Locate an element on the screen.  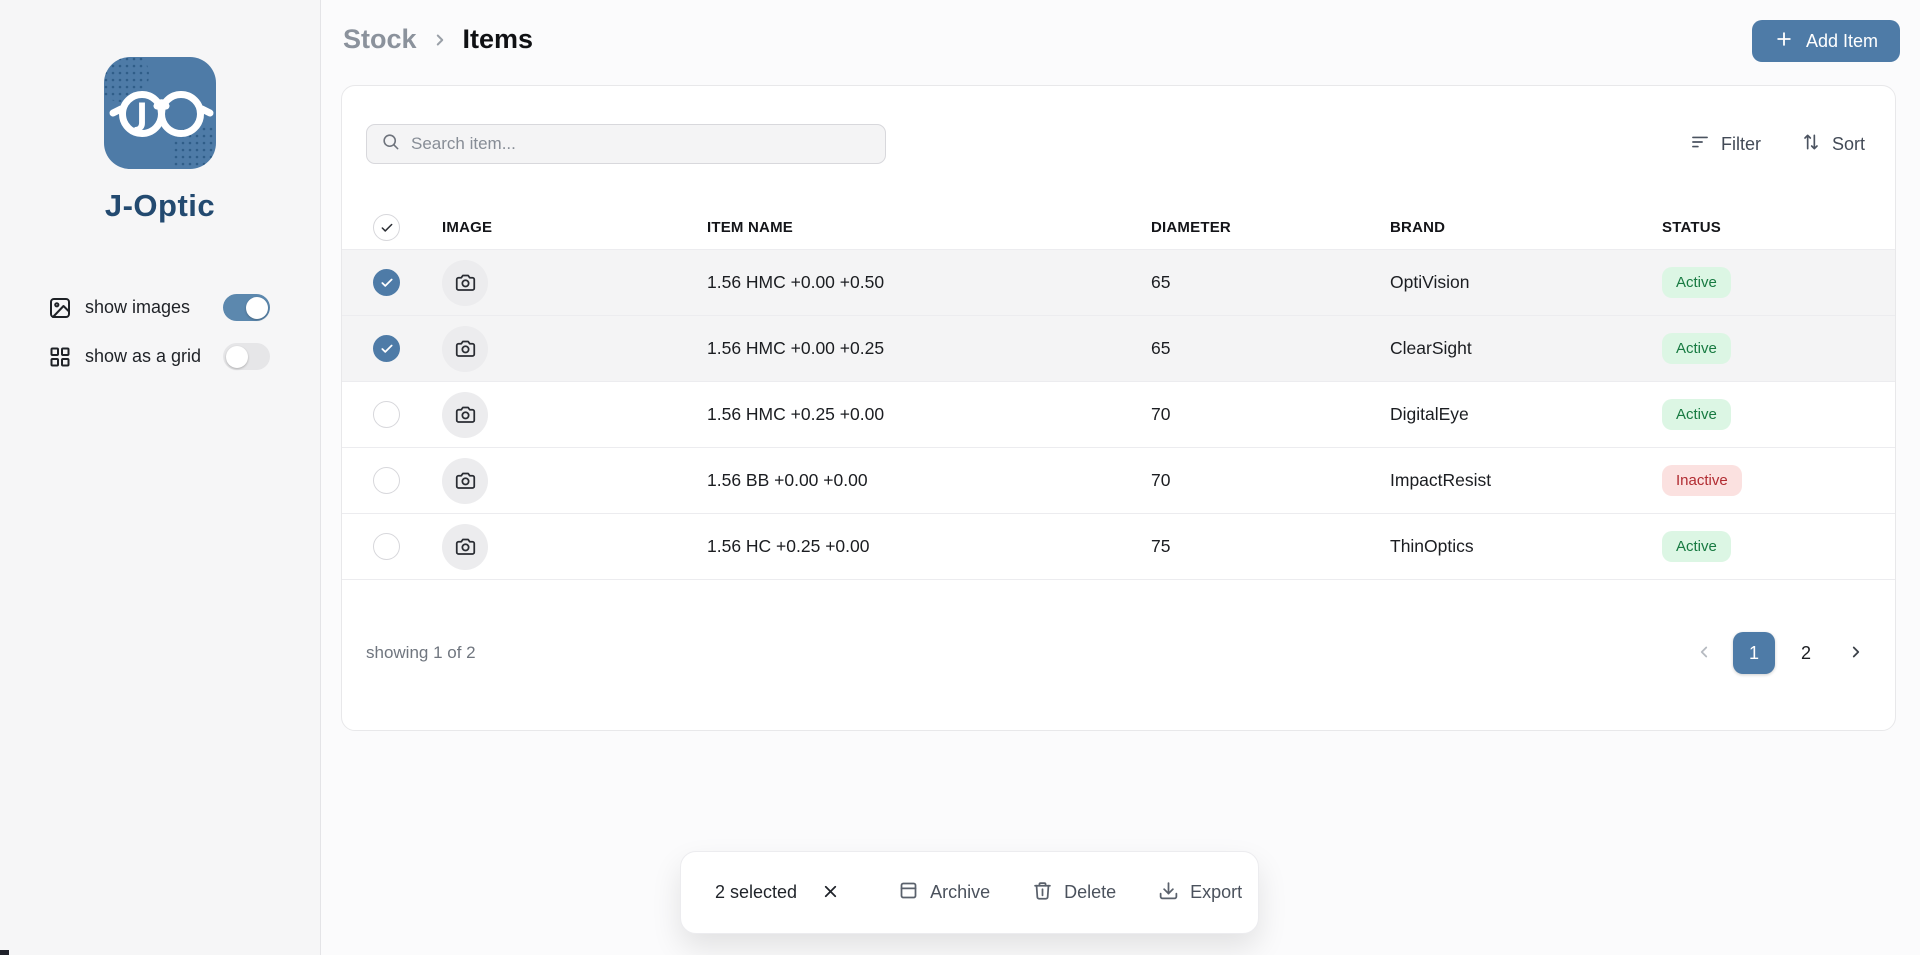
selection-action-bar: 2 selected Archive Delete is located at coordinates (969, 892).